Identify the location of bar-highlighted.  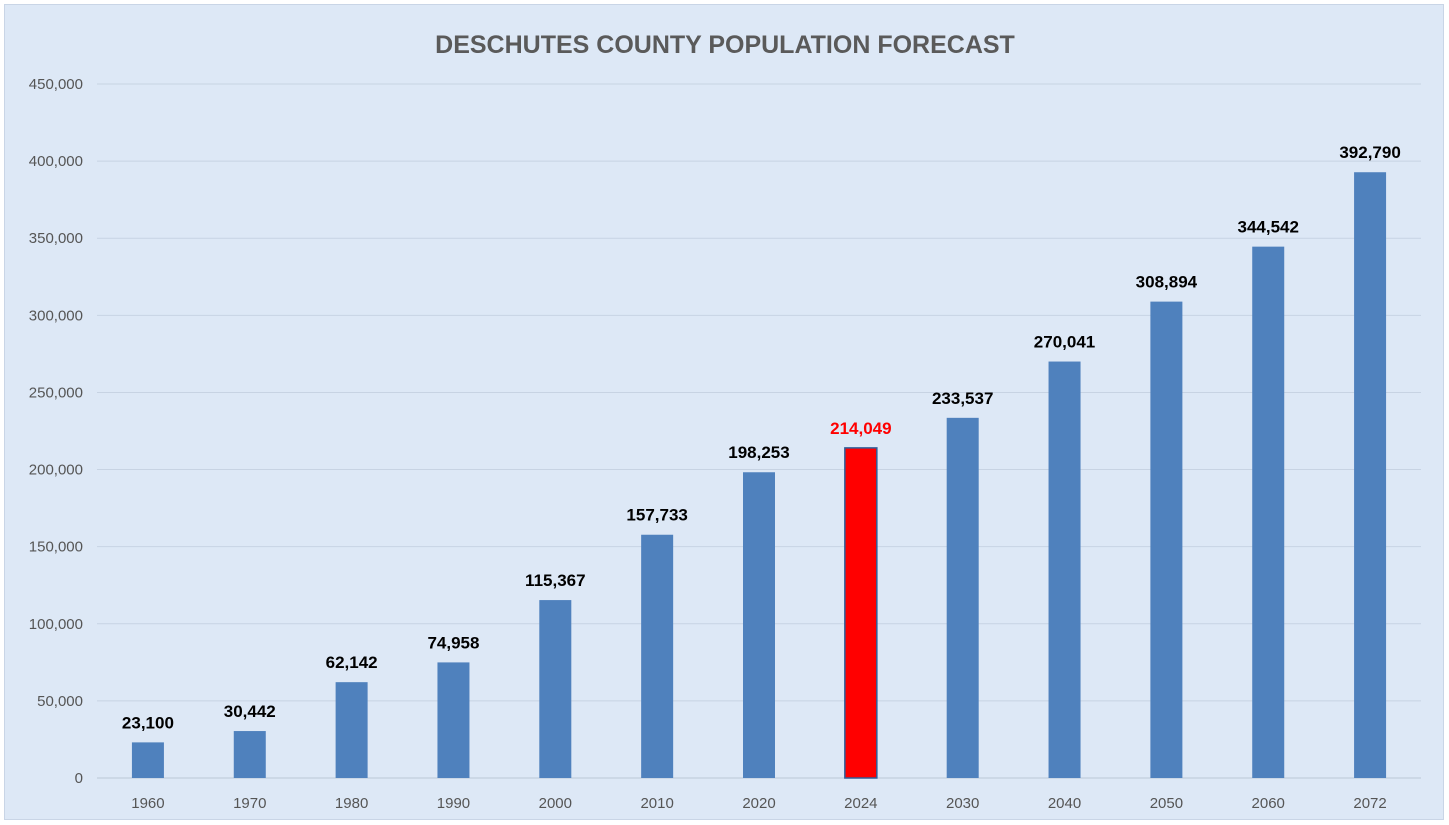
(861, 613).